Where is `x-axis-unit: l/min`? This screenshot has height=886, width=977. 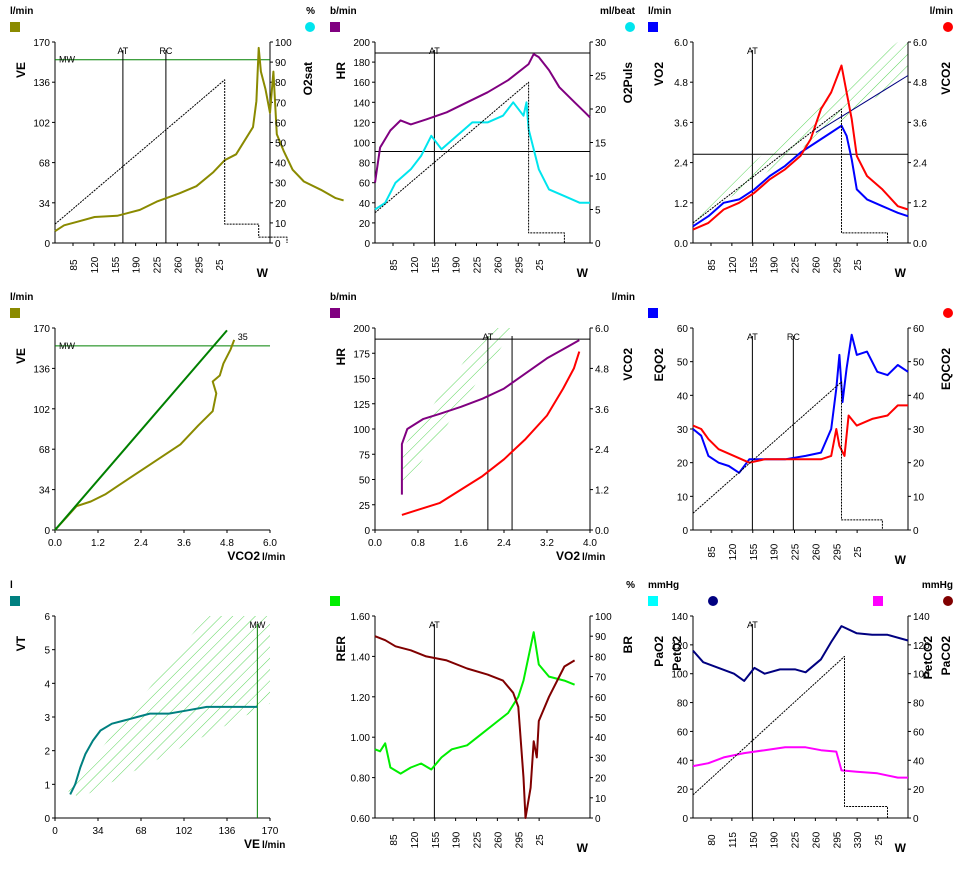
x-axis-unit: l/min is located at coordinates (593, 557).